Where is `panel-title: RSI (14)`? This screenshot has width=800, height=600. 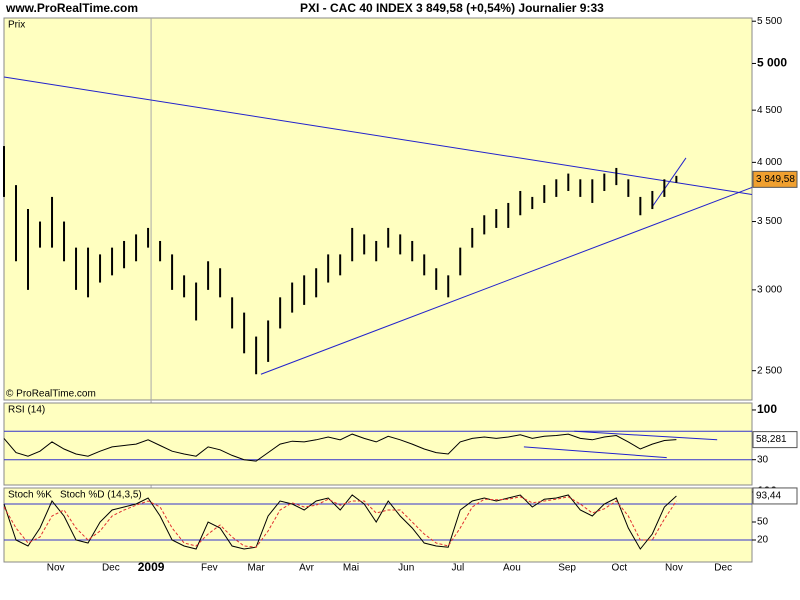
panel-title: RSI (14) is located at coordinates (26, 410).